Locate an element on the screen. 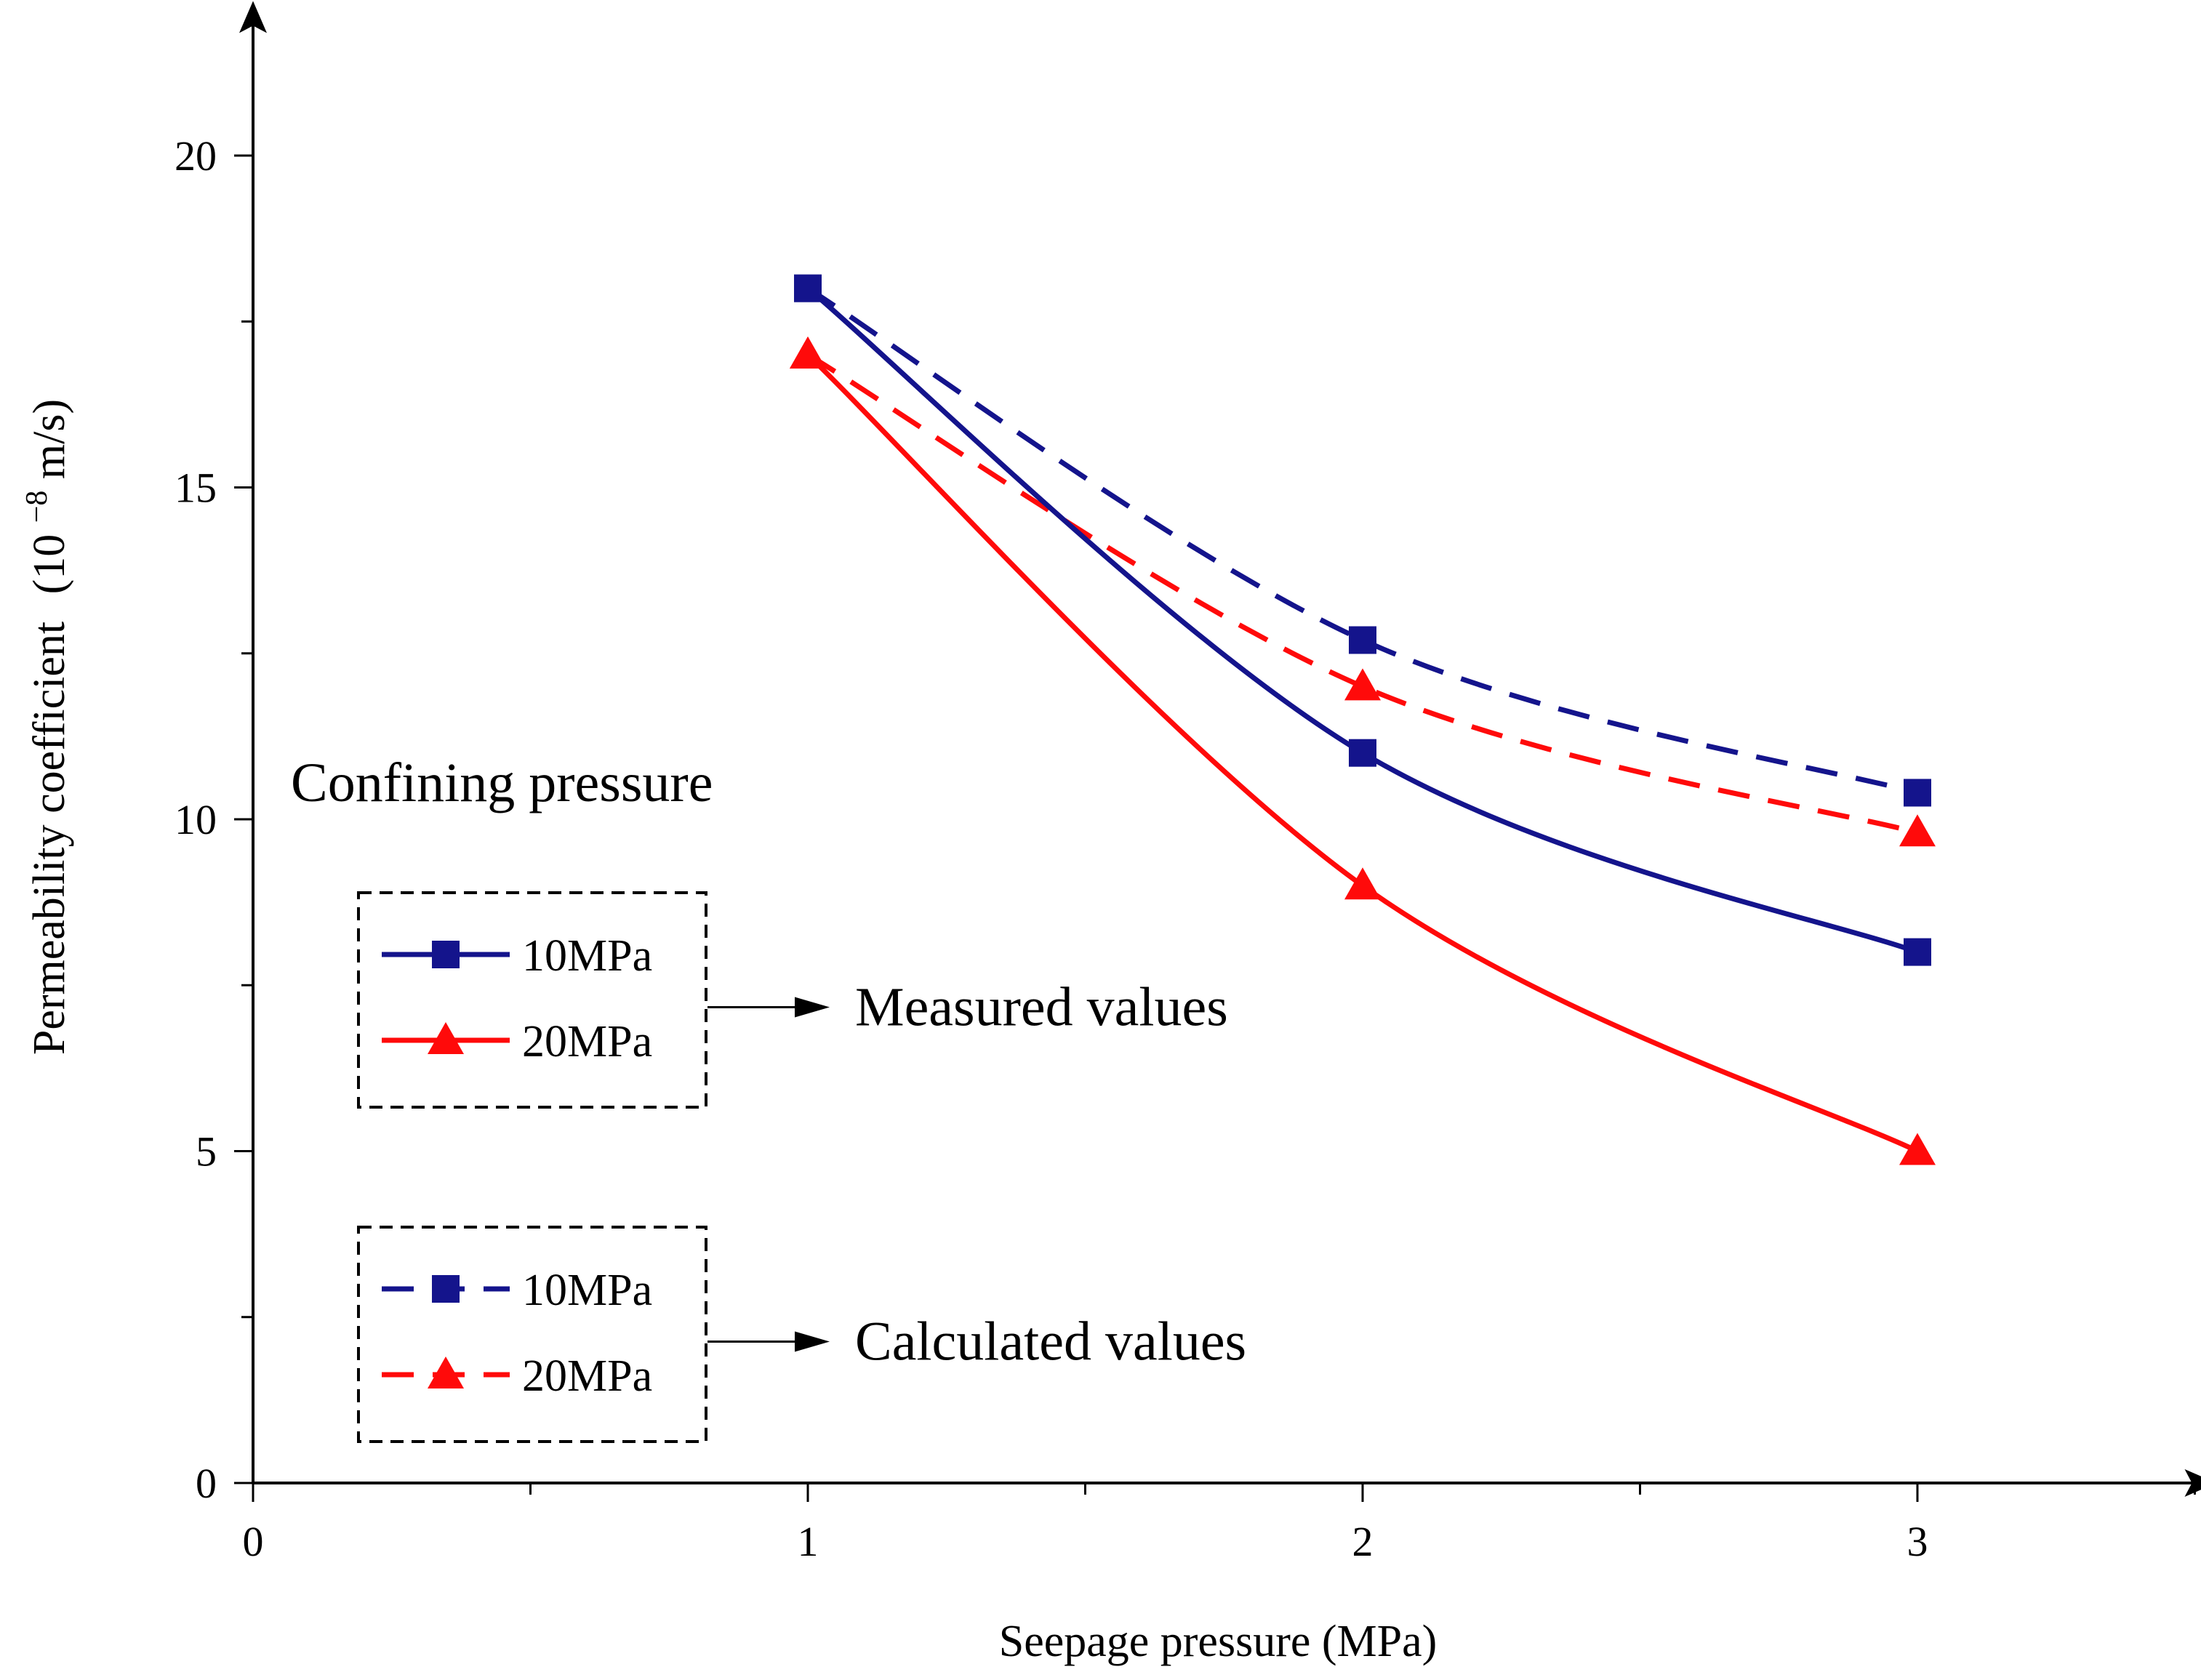 This screenshot has height=1680, width=2201. y-tick-label: 15 is located at coordinates (196, 488).